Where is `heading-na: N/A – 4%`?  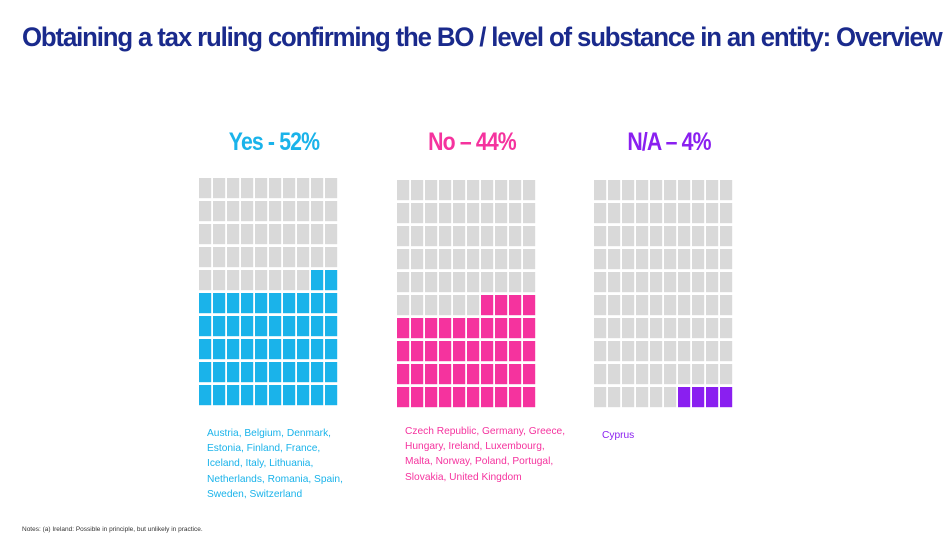
heading-na: N/A – 4% is located at coordinates (669, 142).